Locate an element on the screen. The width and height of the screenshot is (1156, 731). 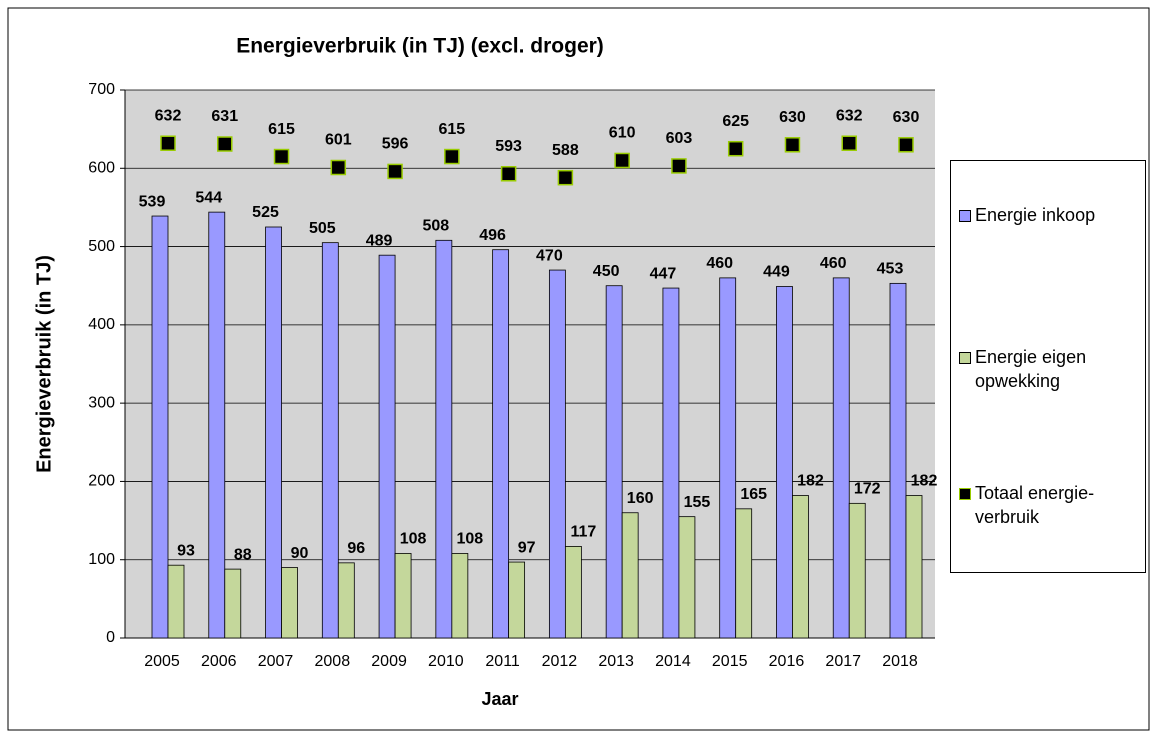
x-tick-label: 2010 is located at coordinates (446, 661).